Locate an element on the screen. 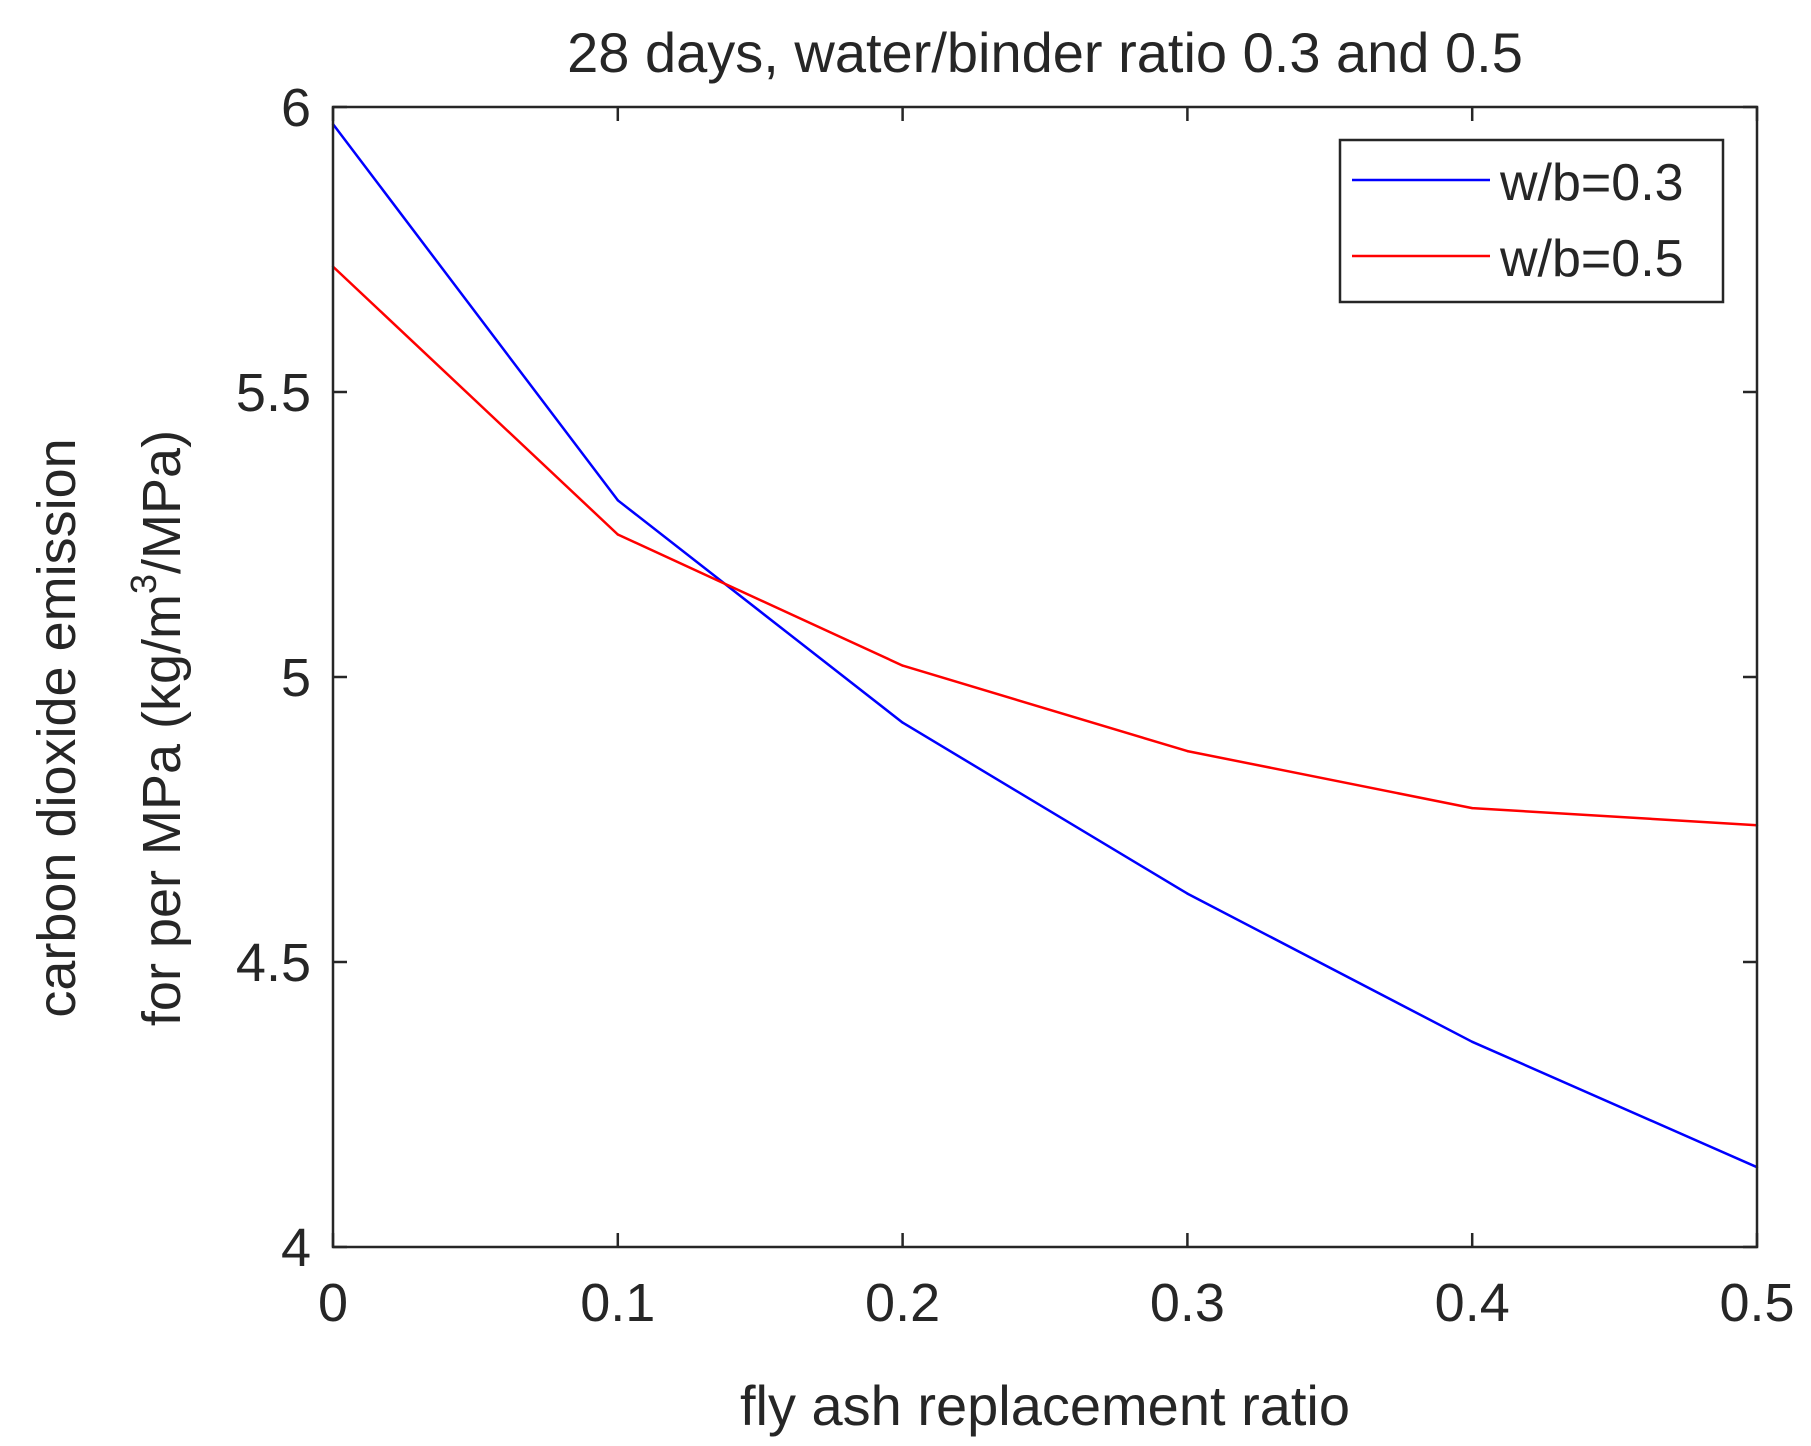  x-tick-label: 0 is located at coordinates (333, 1303).